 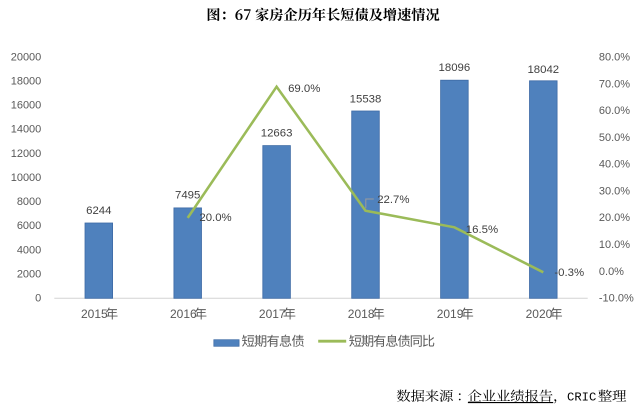 I want to click on svg-text: 40.0%, so click(x=614, y=165).